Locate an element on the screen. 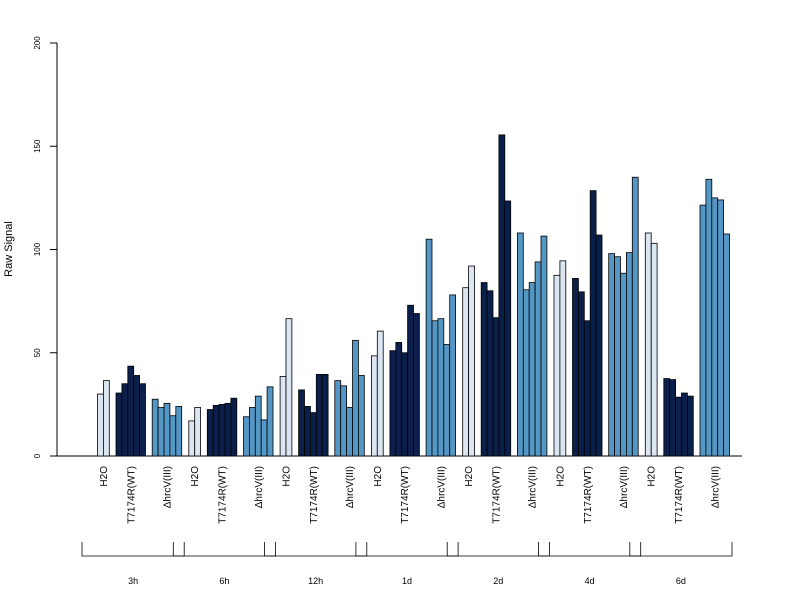 The image size is (800, 600). y-tick-label: 100 is located at coordinates (37, 249).